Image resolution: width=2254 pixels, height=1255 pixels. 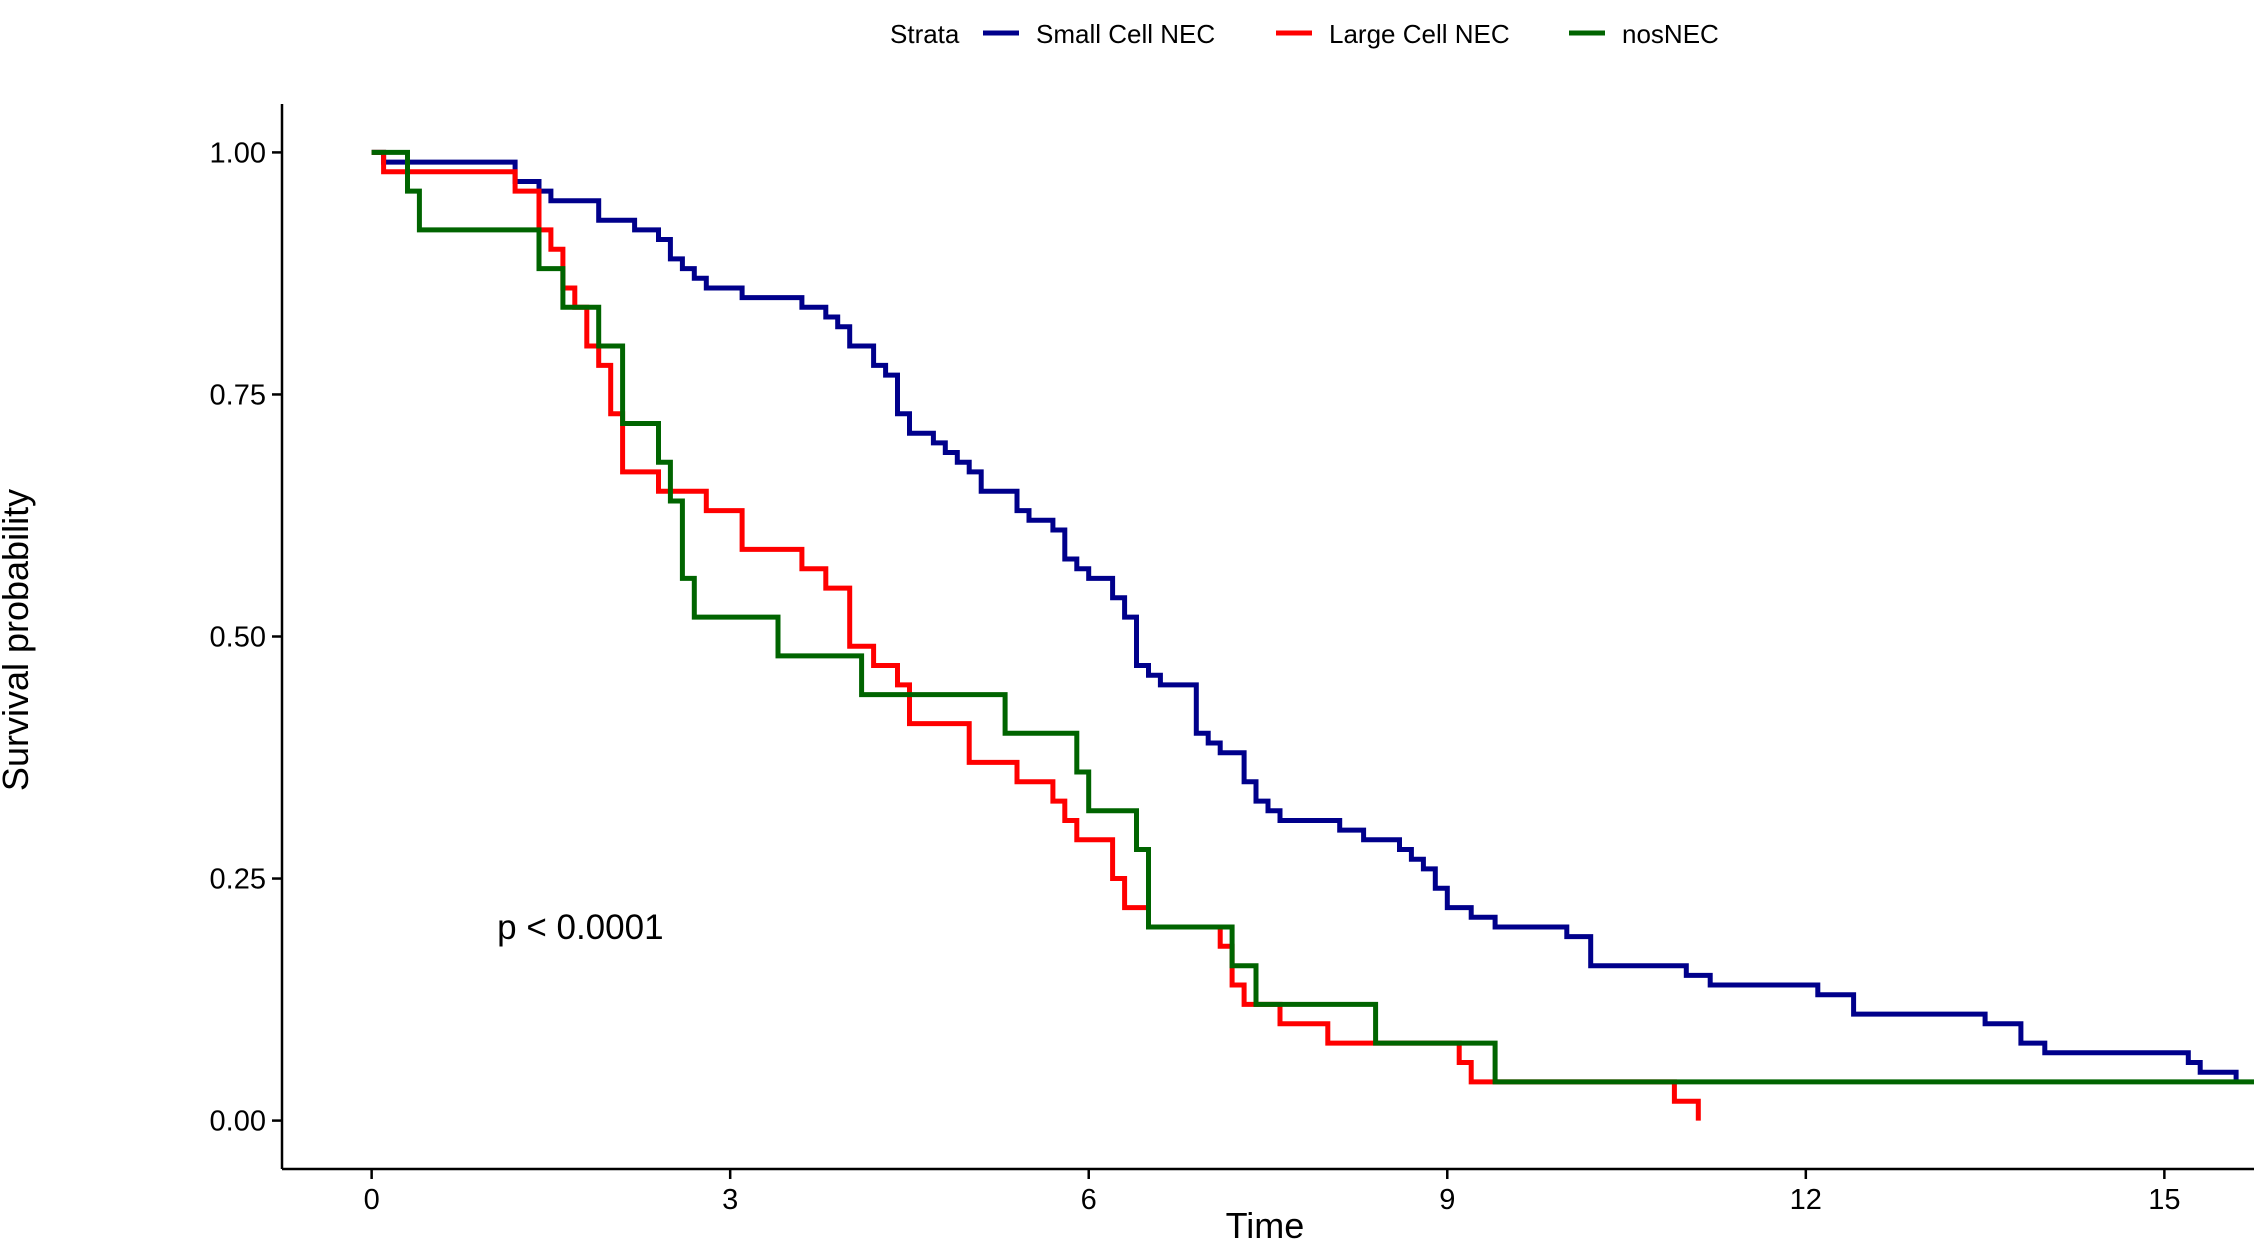 What do you see at coordinates (1265, 1225) in the screenshot?
I see `x-axis-title: Time` at bounding box center [1265, 1225].